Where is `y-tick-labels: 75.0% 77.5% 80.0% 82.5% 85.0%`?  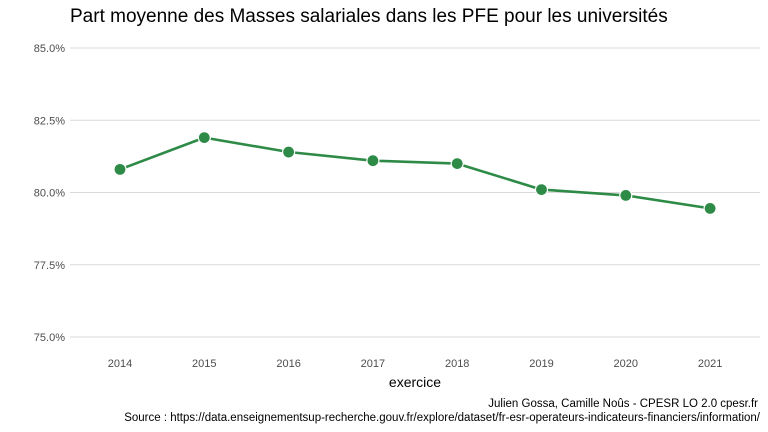 y-tick-labels: 75.0% 77.5% 80.0% 82.5% 85.0% is located at coordinates (49, 193).